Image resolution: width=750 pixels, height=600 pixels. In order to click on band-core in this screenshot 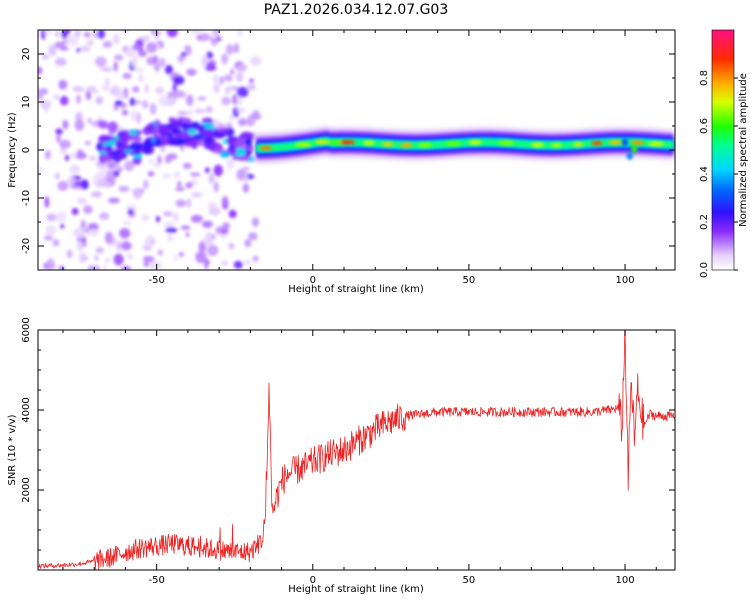, I will do `click(465, 144)`.